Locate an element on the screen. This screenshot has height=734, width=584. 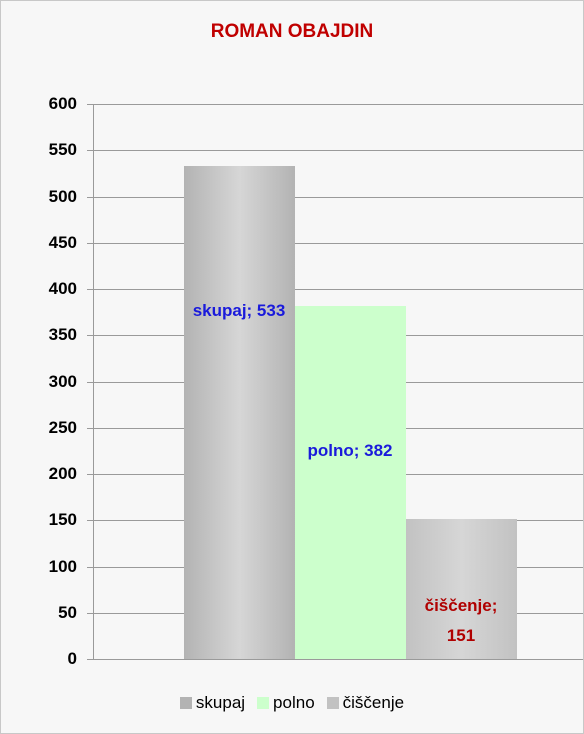
y-tick-label: 200 is located at coordinates (62, 473).